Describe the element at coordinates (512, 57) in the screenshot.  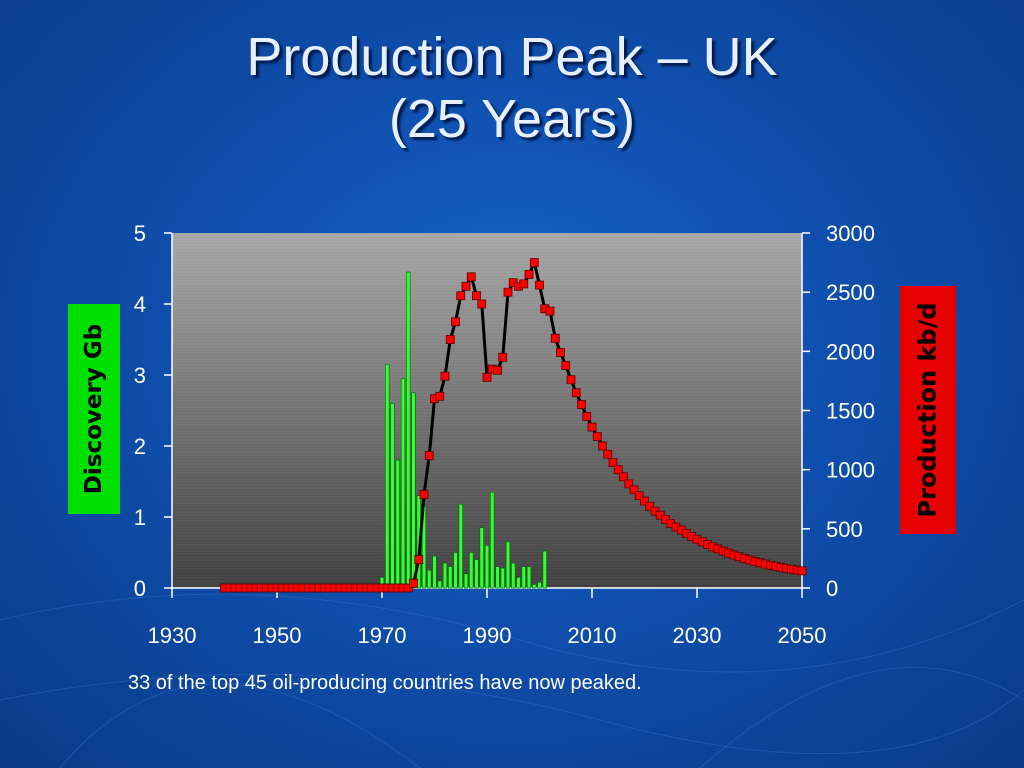
I see `title-line-1: Production Peak – UK` at that location.